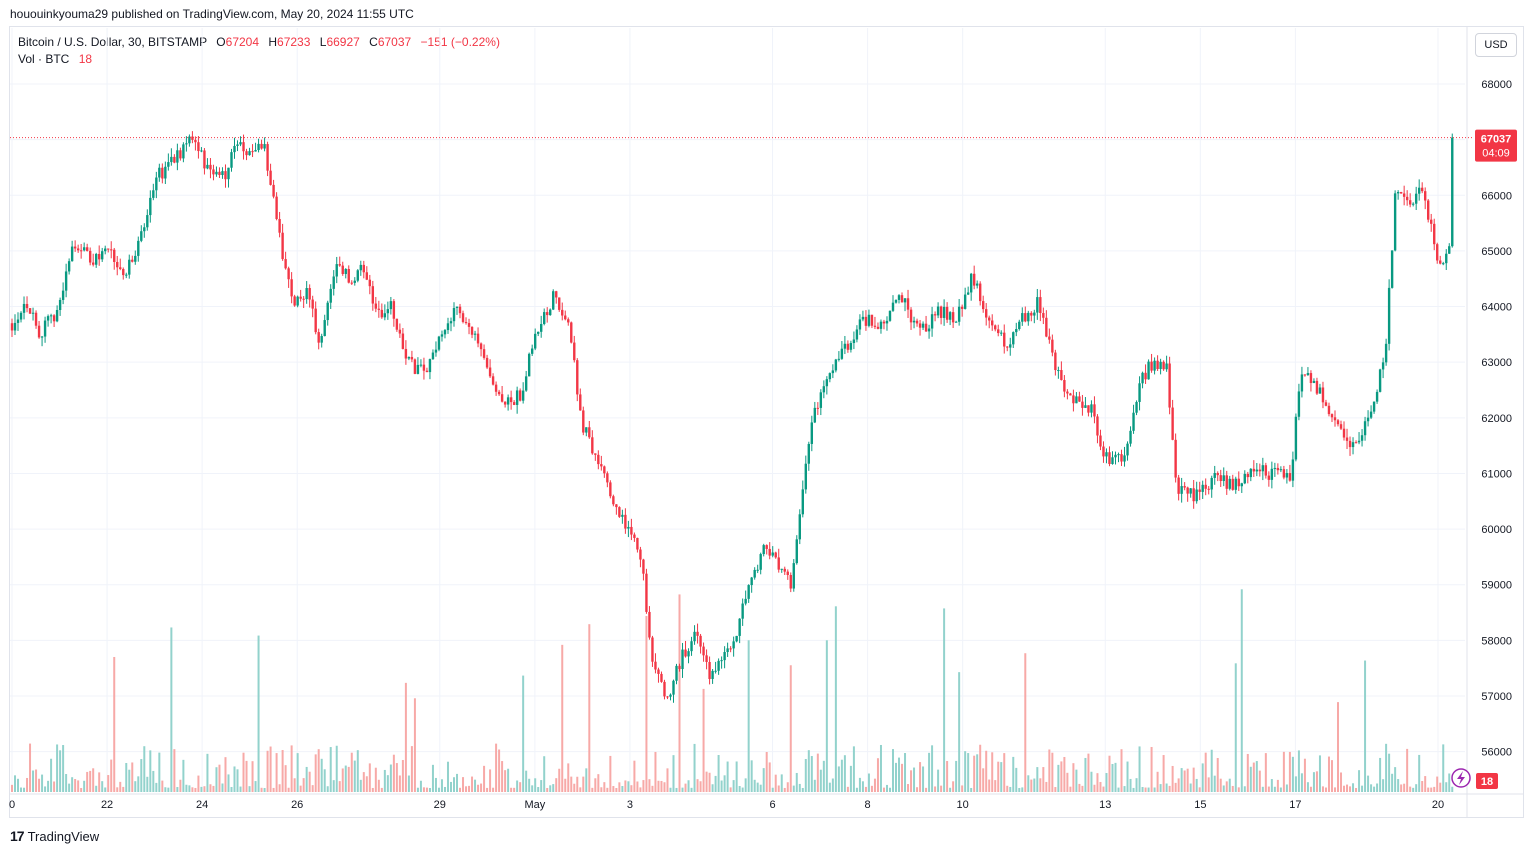 Image resolution: width=1534 pixels, height=854 pixels. Describe the element at coordinates (1496, 196) in the screenshot. I see `y-tick-label: 66000` at that location.